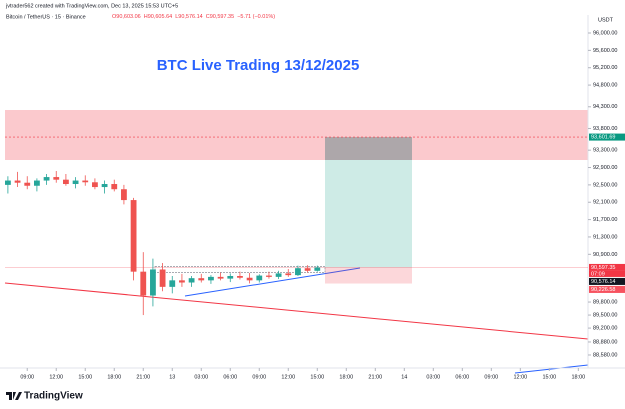 The image size is (625, 409). Describe the element at coordinates (605, 220) in the screenshot. I see `y-tick-label: 91,700.00` at that location.